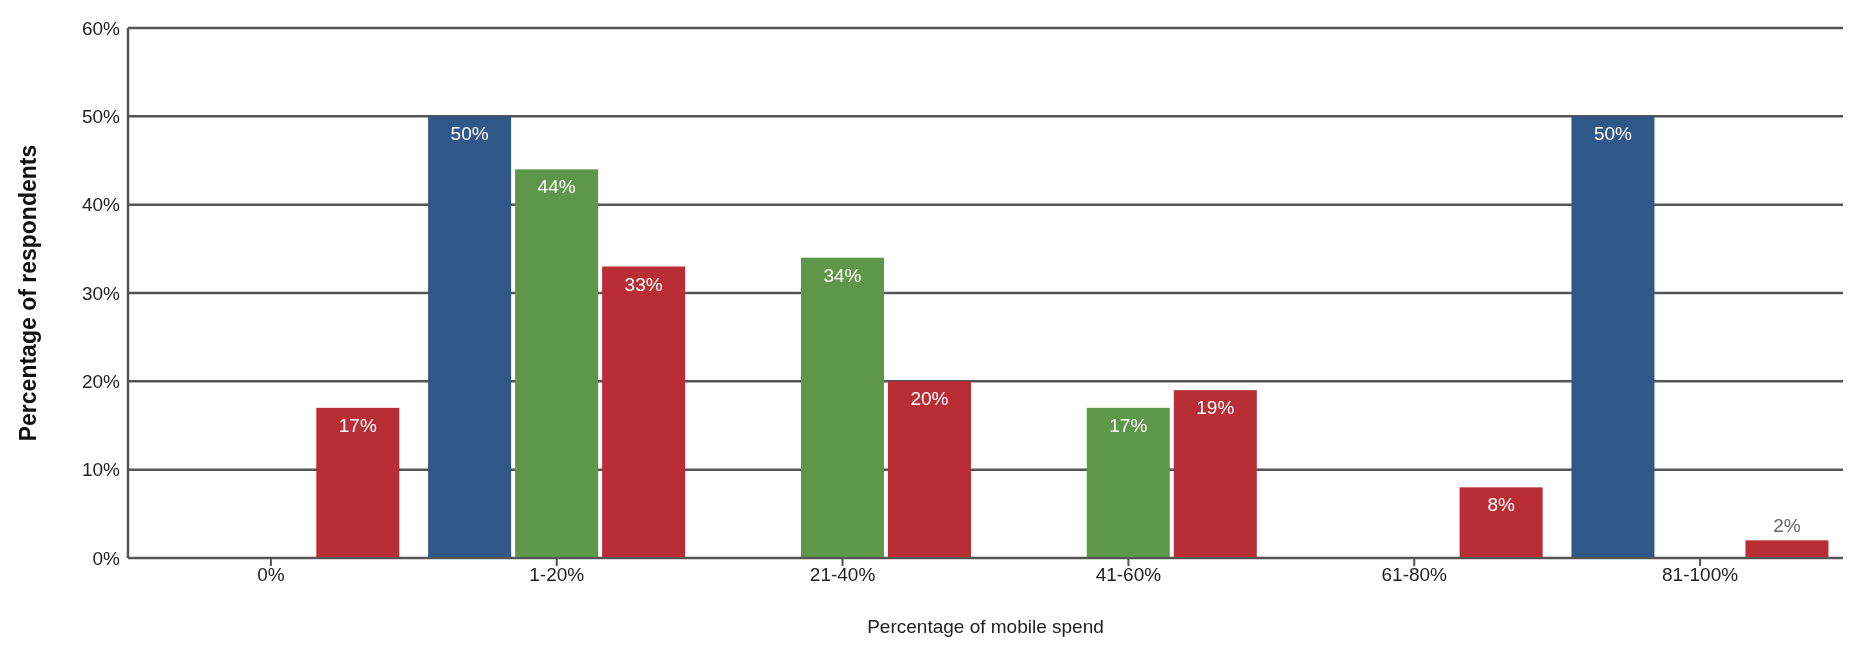  Describe the element at coordinates (929, 399) in the screenshot. I see `data-label: 20%` at that location.